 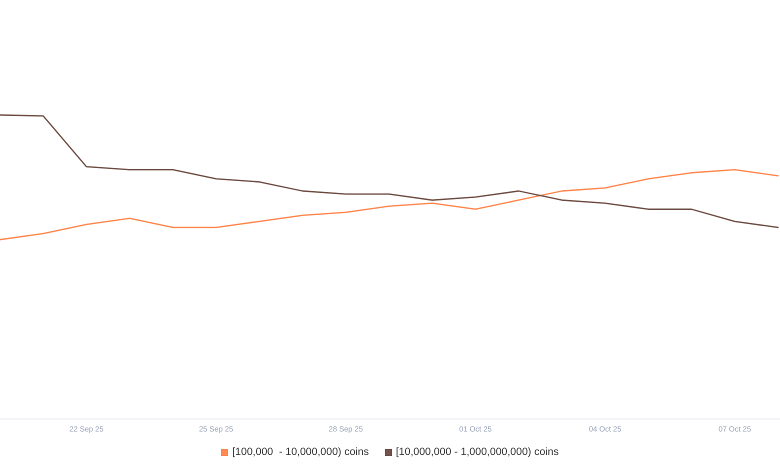 I want to click on legend-label: [100,000 - 10,000,000) coins, so click(x=300, y=452).